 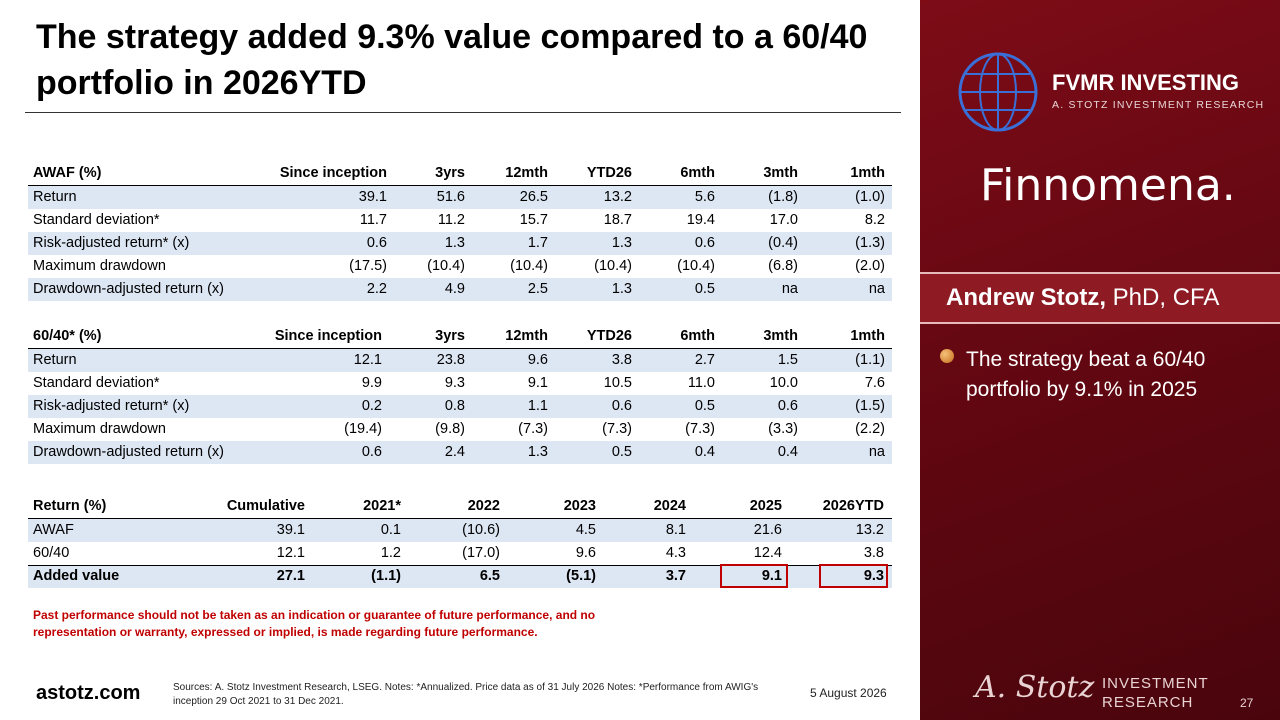 What do you see at coordinates (1100, 298) in the screenshot?
I see `name-bar` at bounding box center [1100, 298].